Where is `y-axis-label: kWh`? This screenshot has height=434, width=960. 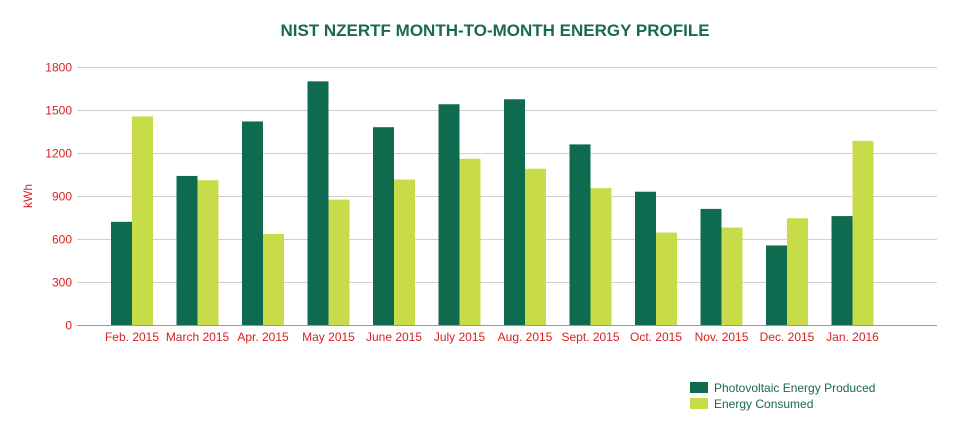
y-axis-label: kWh is located at coordinates (28, 196).